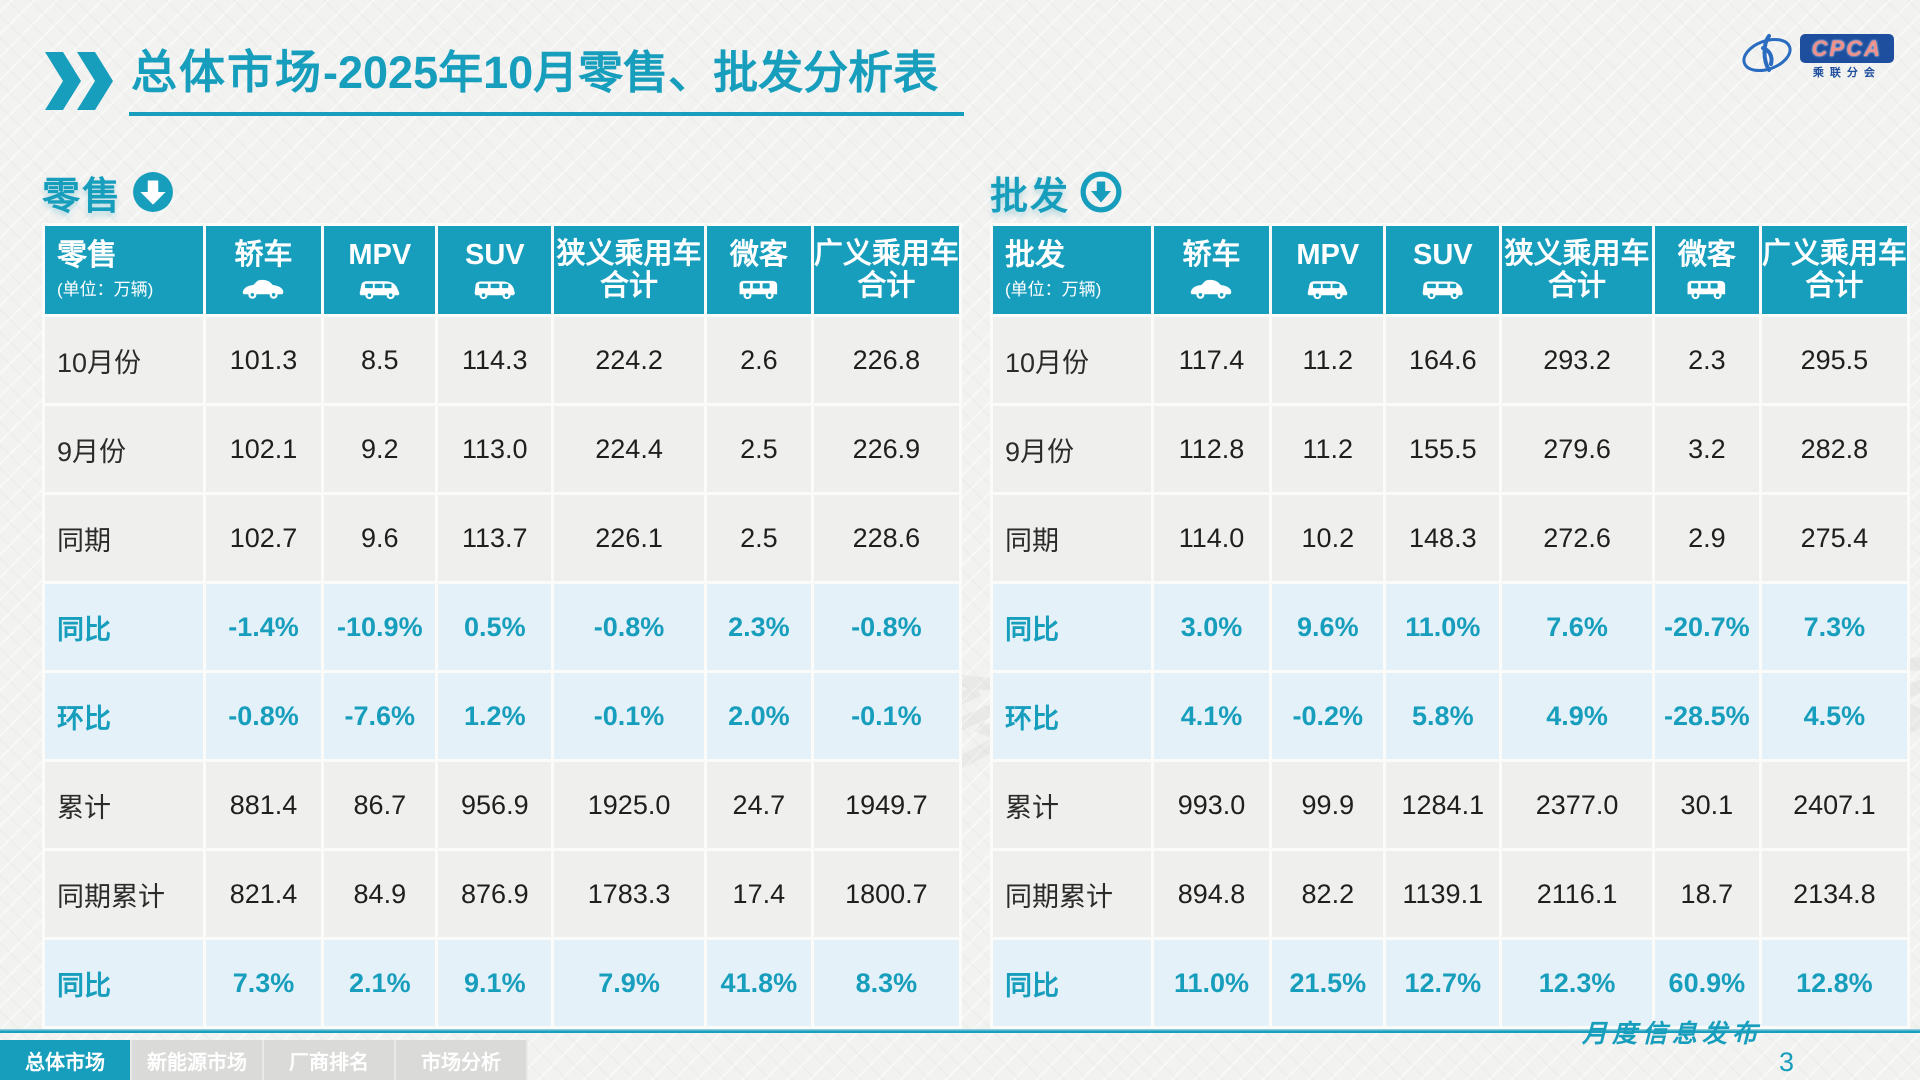 This screenshot has height=1080, width=1920. I want to click on cpca-badge: CPCA, so click(1846, 48).